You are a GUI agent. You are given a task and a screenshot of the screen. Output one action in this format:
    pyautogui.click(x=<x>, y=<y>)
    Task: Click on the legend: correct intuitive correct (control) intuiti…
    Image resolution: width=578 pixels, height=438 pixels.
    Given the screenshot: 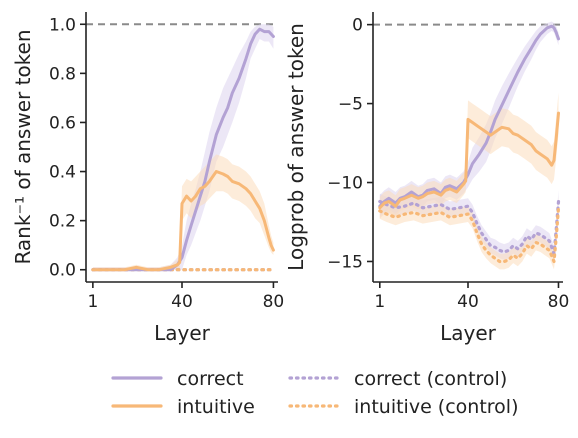 What is the action you would take?
    pyautogui.click(x=314, y=393)
    